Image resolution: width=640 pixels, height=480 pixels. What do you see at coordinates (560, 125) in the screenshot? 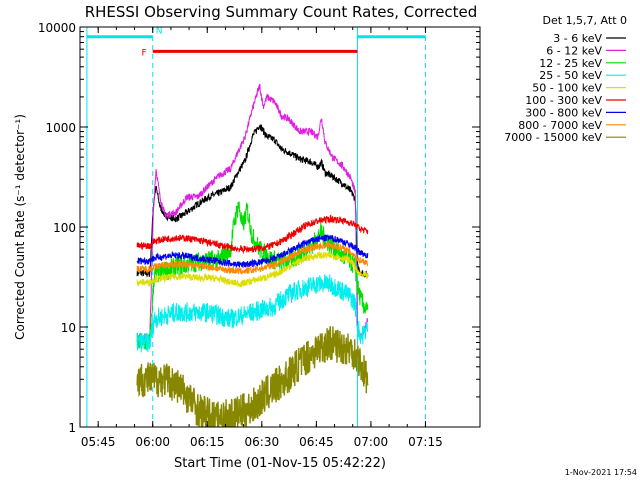
I see `legend-label-7: 800 - 7000 keV` at bounding box center [560, 125].